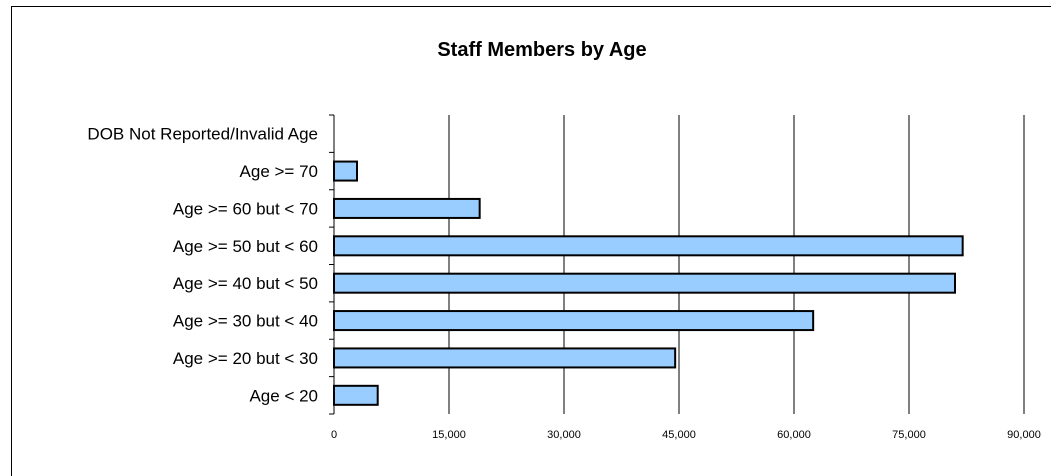  Describe the element at coordinates (1024, 435) in the screenshot. I see `x-tick-label: 90,000` at that location.